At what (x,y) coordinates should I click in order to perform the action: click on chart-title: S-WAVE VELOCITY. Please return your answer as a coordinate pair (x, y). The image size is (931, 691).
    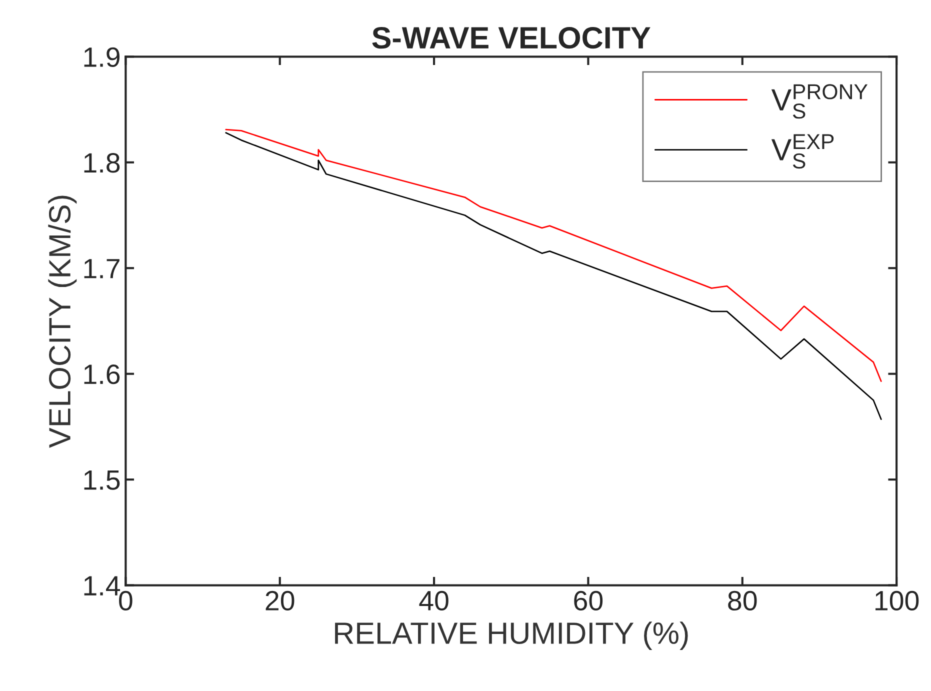
    Looking at the image, I should click on (511, 37).